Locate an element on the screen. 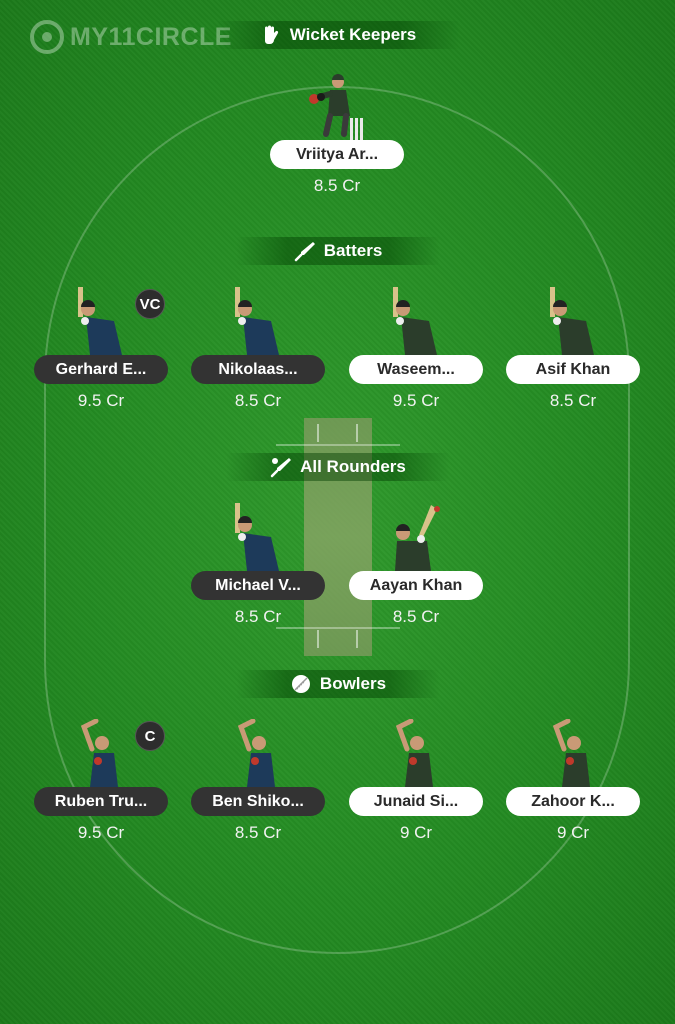 The height and width of the screenshot is (1024, 675). player-card-bowler-4: Zahoor K... 9 Cr is located at coordinates (574, 782).